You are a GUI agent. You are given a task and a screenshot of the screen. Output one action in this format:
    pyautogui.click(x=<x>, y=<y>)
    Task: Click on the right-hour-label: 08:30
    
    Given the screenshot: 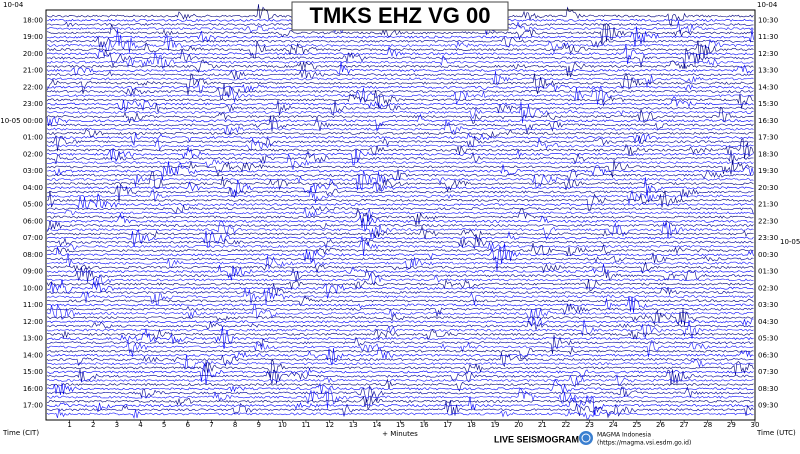 What is the action you would take?
    pyautogui.click(x=768, y=389)
    